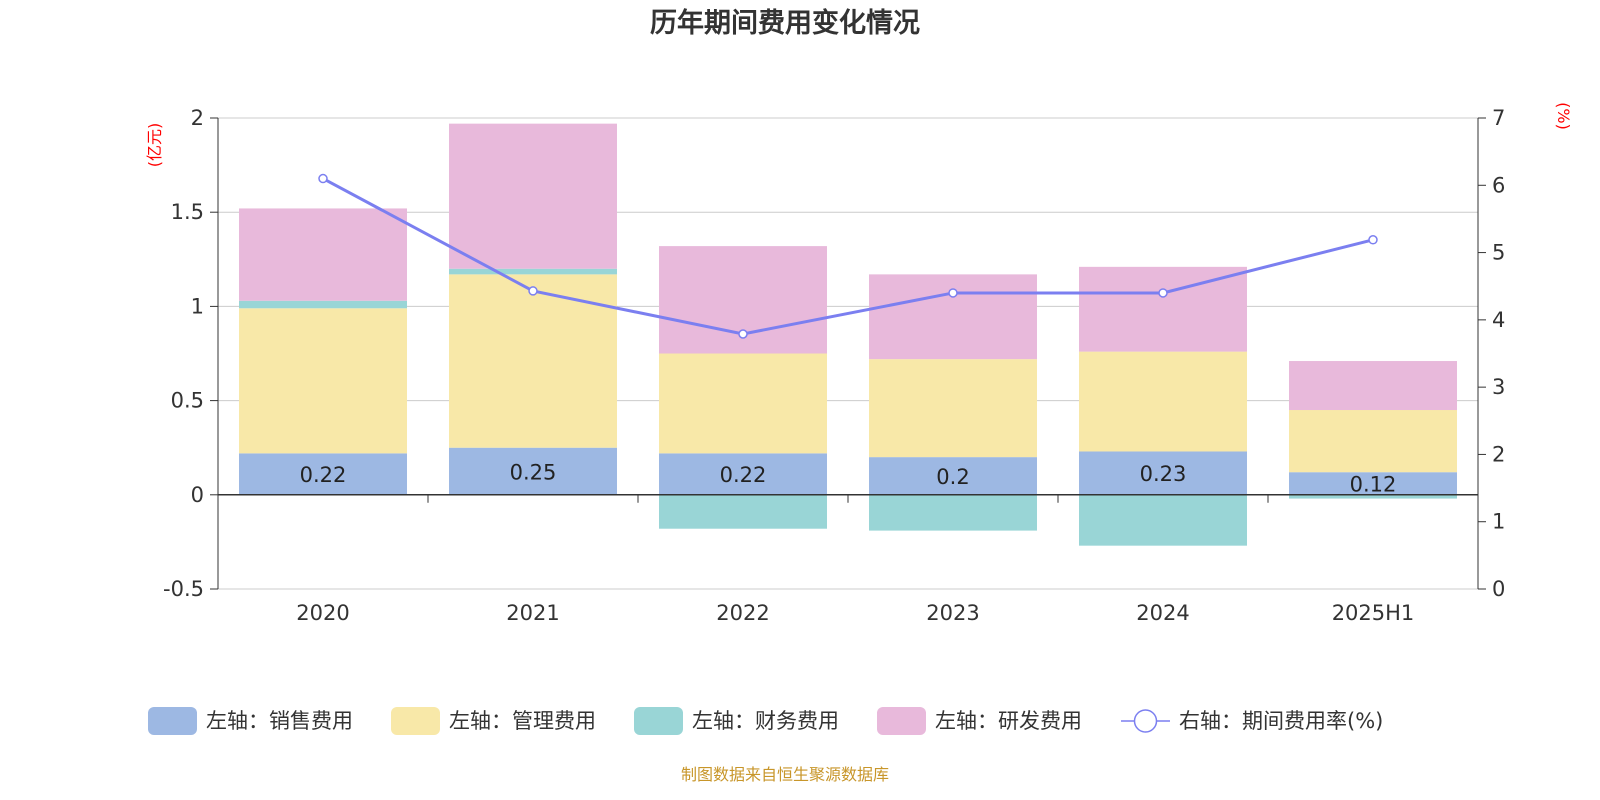  Describe the element at coordinates (197, 118) in the screenshot. I see `left-tick-label: 2` at that location.